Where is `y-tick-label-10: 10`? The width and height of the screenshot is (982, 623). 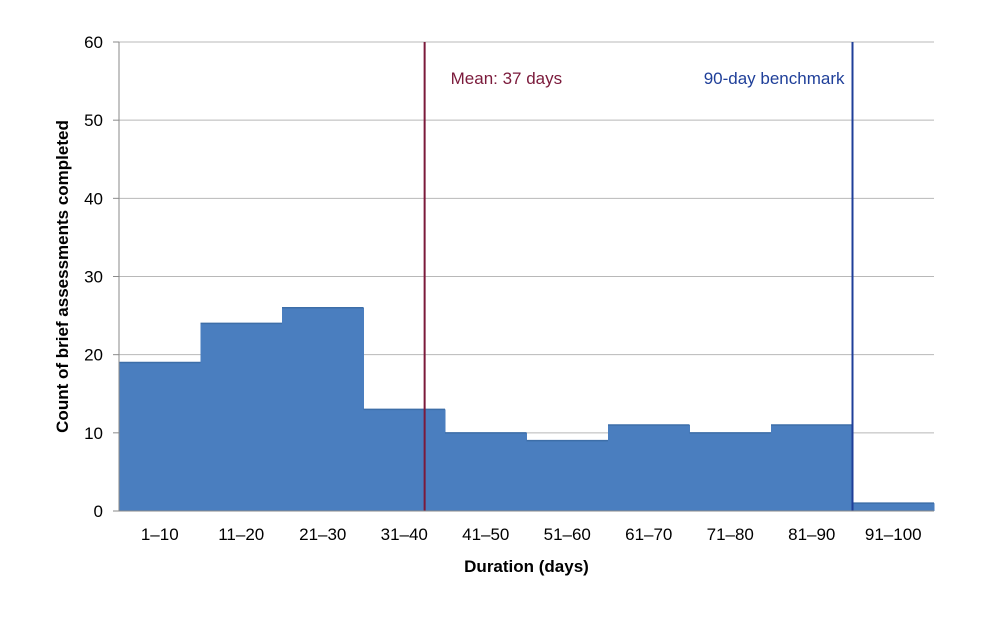
y-tick-label-10: 10 is located at coordinates (93, 433).